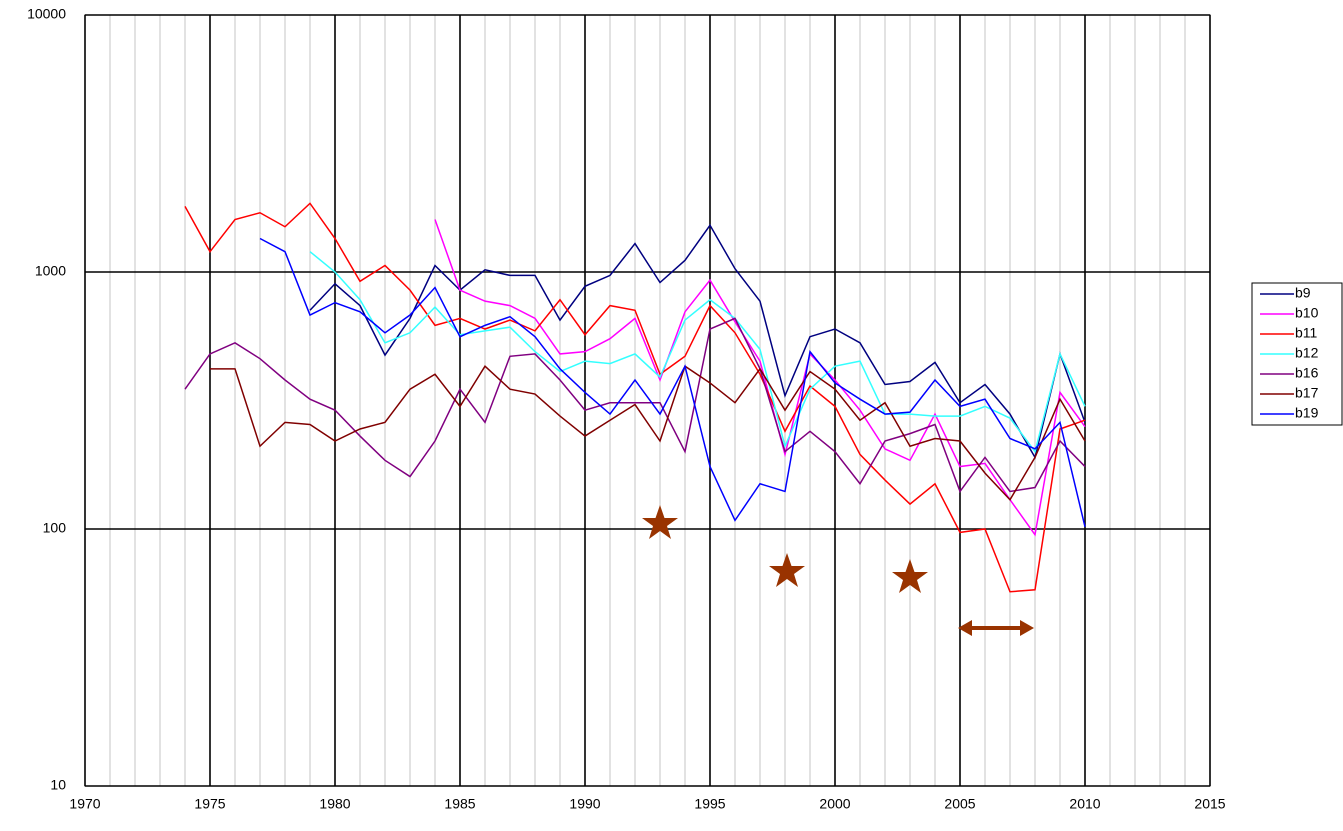 The height and width of the screenshot is (831, 1343). What do you see at coordinates (1209, 804) in the screenshot?
I see `x-tick-label: 2015` at bounding box center [1209, 804].